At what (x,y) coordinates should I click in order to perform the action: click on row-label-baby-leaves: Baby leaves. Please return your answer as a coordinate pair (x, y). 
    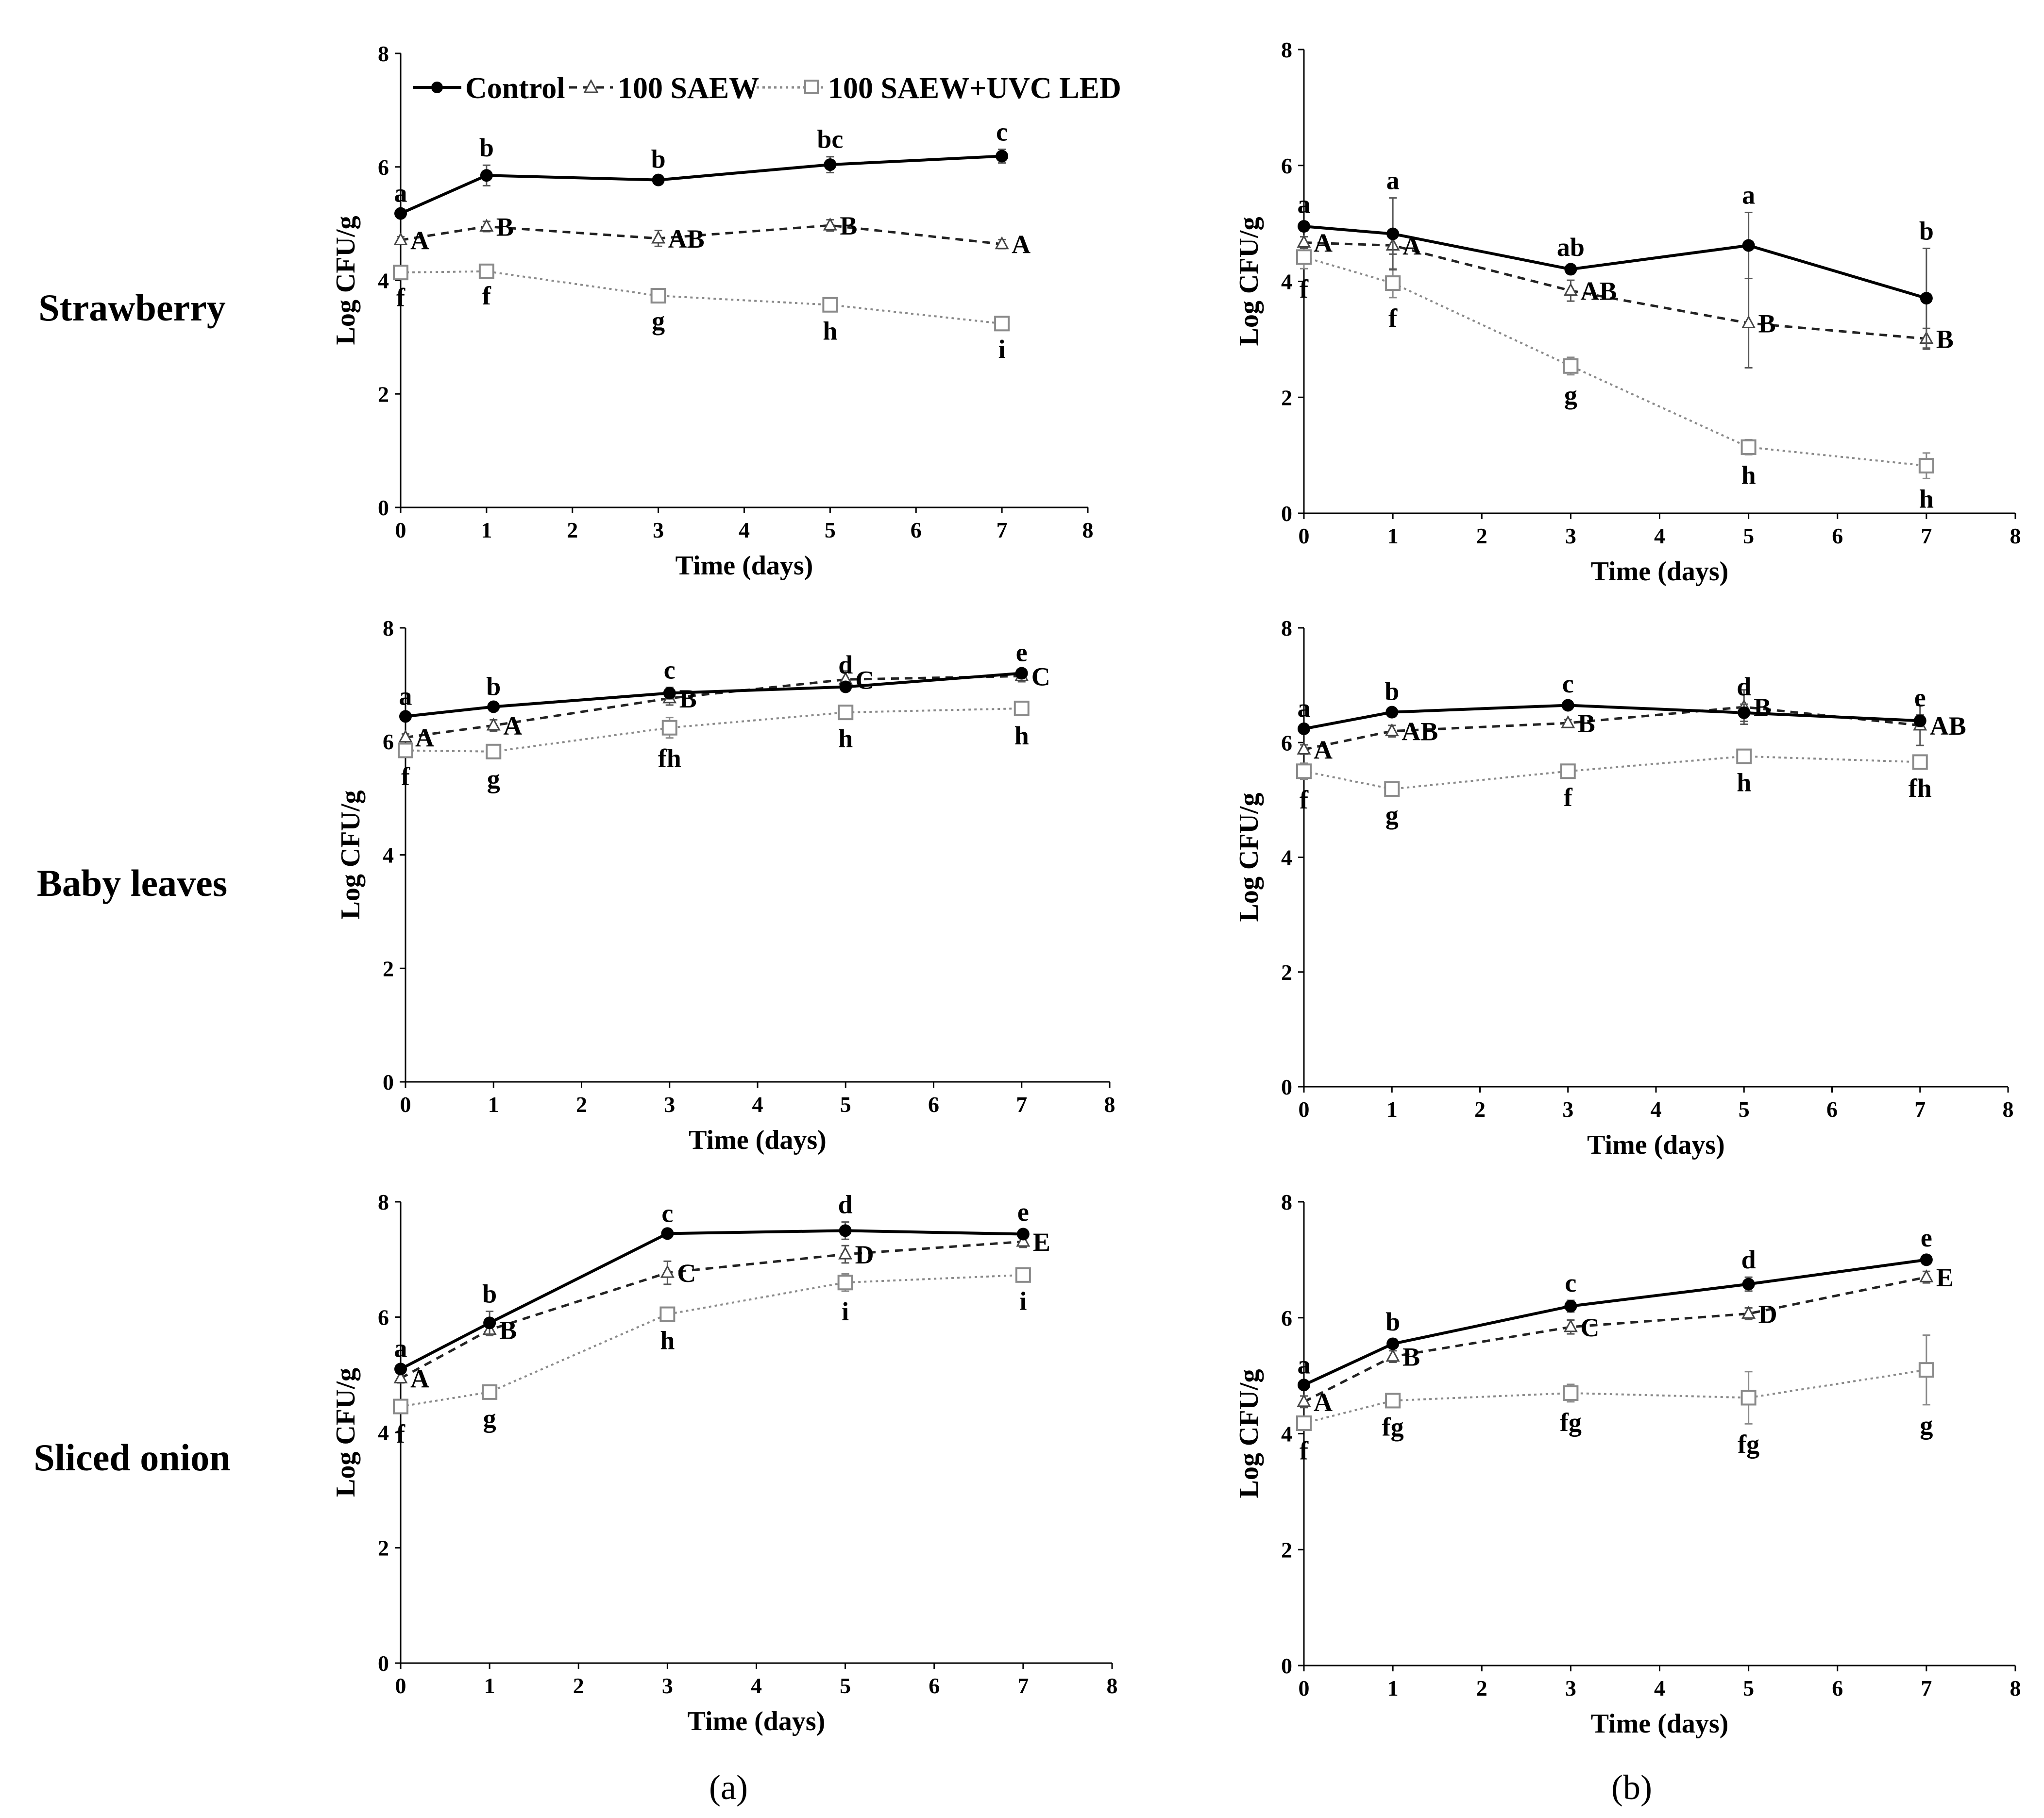
    Looking at the image, I should click on (132, 883).